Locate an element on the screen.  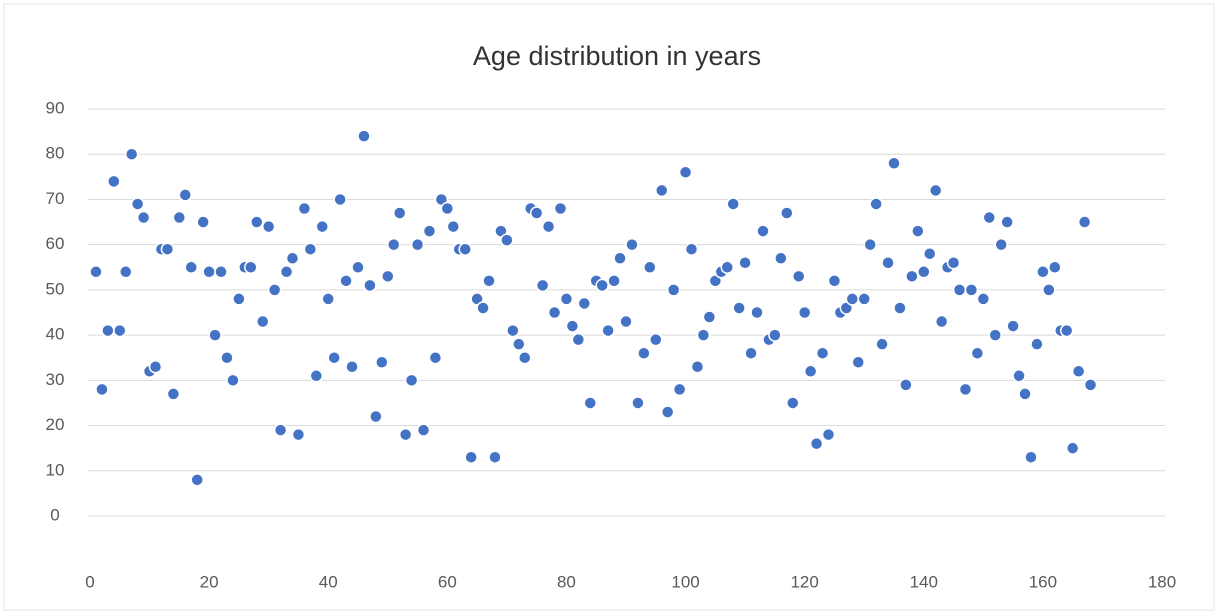
x-tick-label: 60 is located at coordinates (447, 581).